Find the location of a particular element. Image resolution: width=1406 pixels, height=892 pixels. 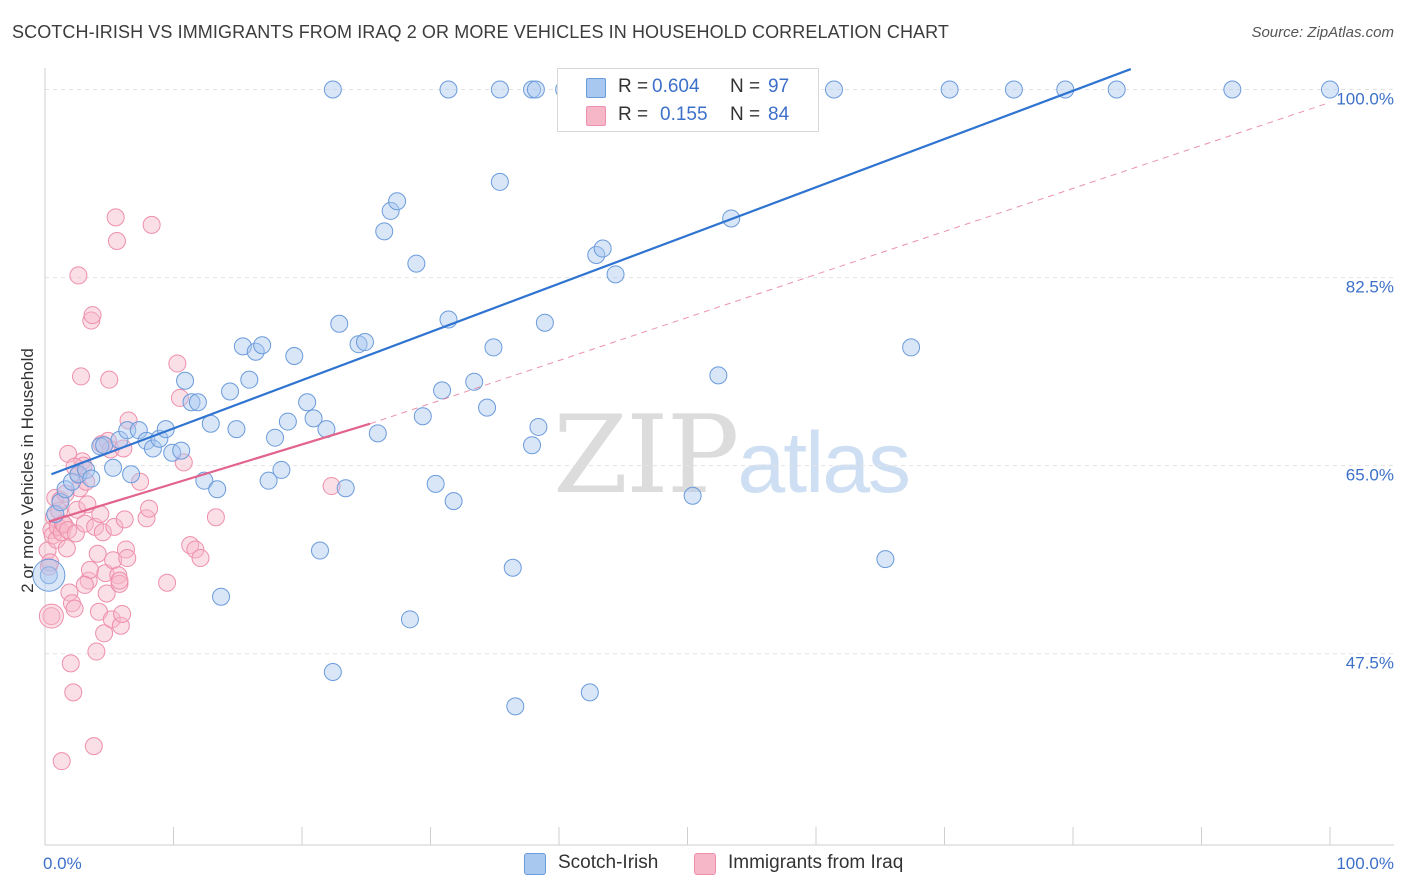

r-label: R = is located at coordinates (633, 114).